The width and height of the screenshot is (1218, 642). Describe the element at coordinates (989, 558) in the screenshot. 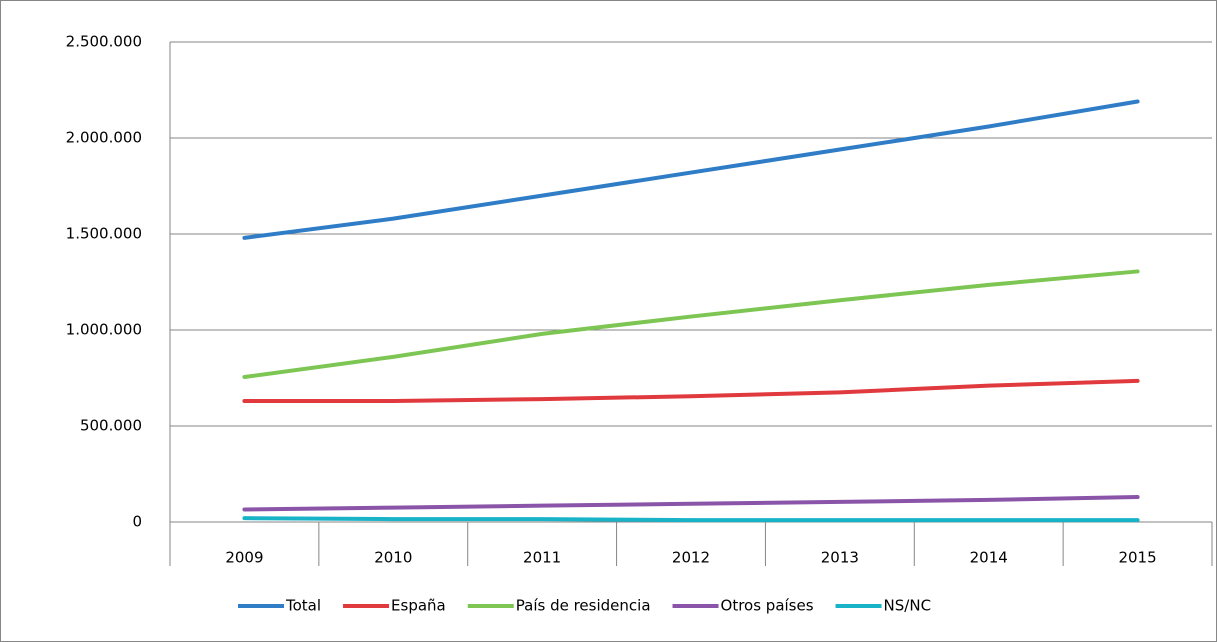

I see `x-tick-label: 2014` at that location.